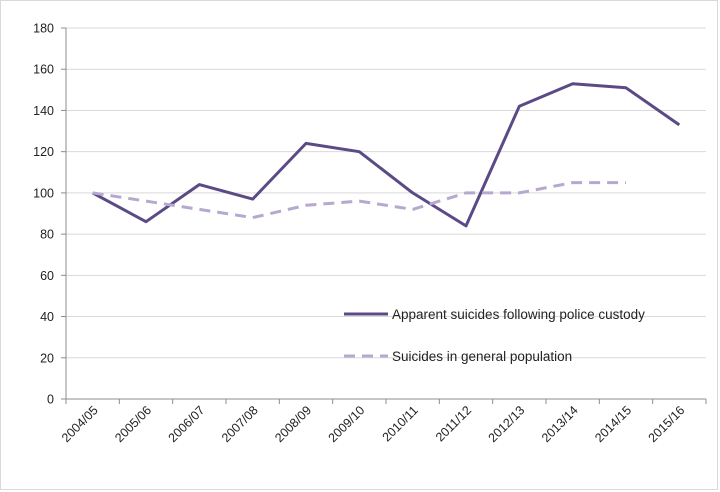  What do you see at coordinates (43, 29) in the screenshot?
I see `y-tick-label-180: 180` at bounding box center [43, 29].